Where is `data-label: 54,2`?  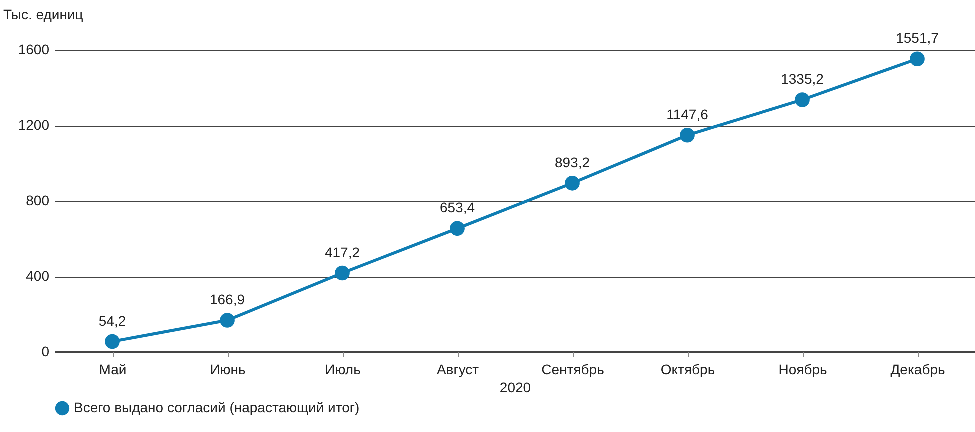 data-label: 54,2 is located at coordinates (112, 320).